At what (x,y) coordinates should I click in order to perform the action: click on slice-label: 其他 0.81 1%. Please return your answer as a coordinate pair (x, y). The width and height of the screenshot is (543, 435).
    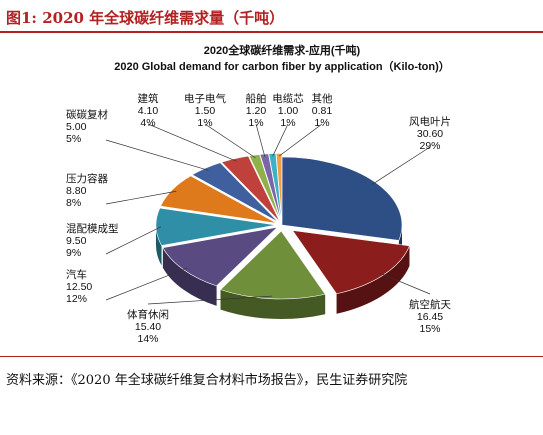
    Looking at the image, I should click on (322, 110).